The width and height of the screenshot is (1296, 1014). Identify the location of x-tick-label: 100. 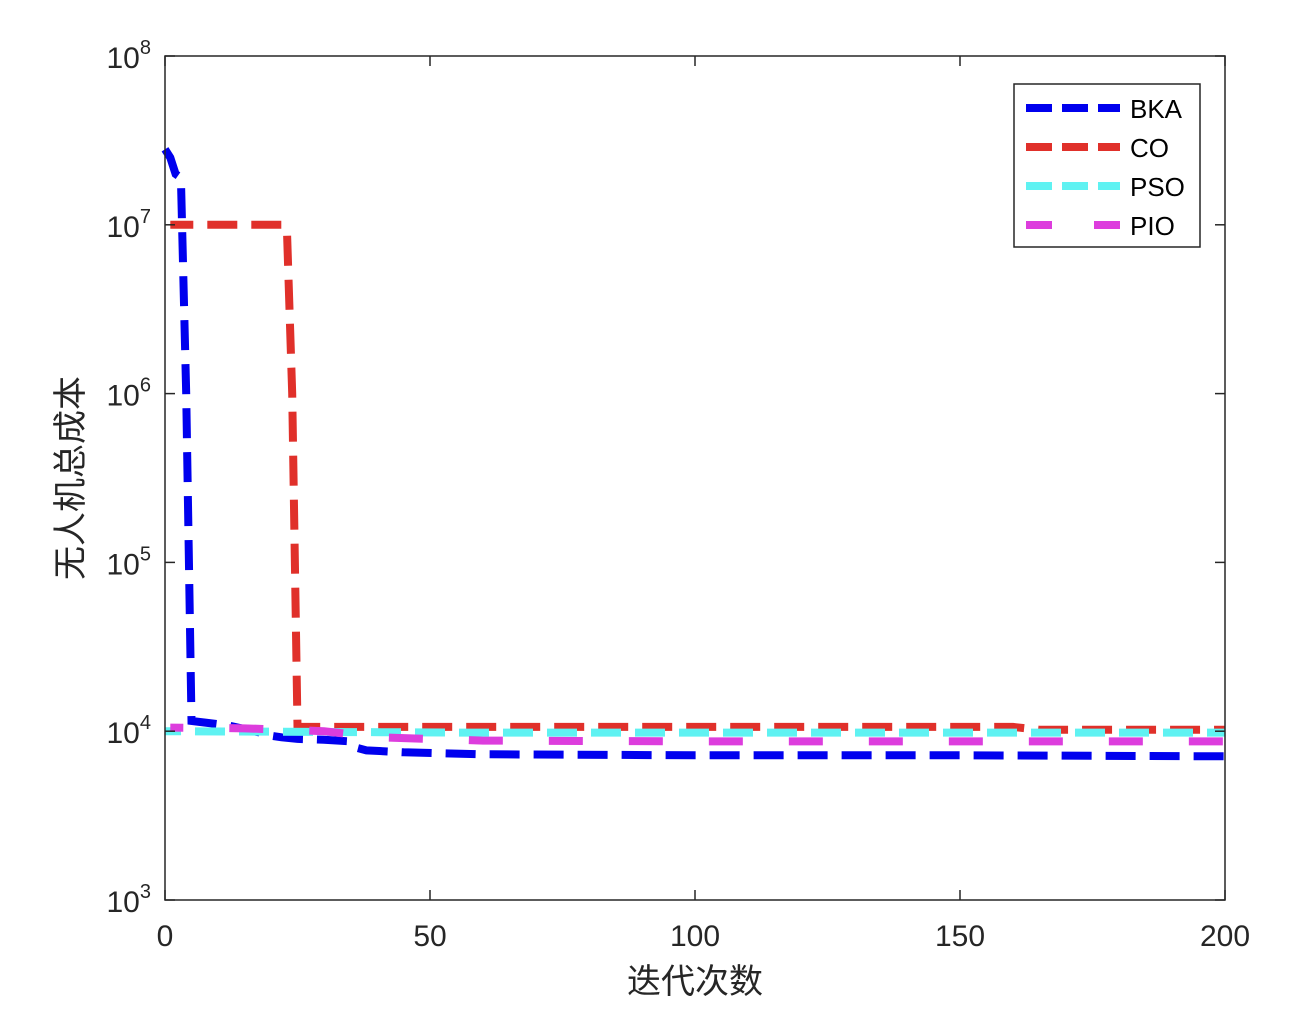
(695, 936).